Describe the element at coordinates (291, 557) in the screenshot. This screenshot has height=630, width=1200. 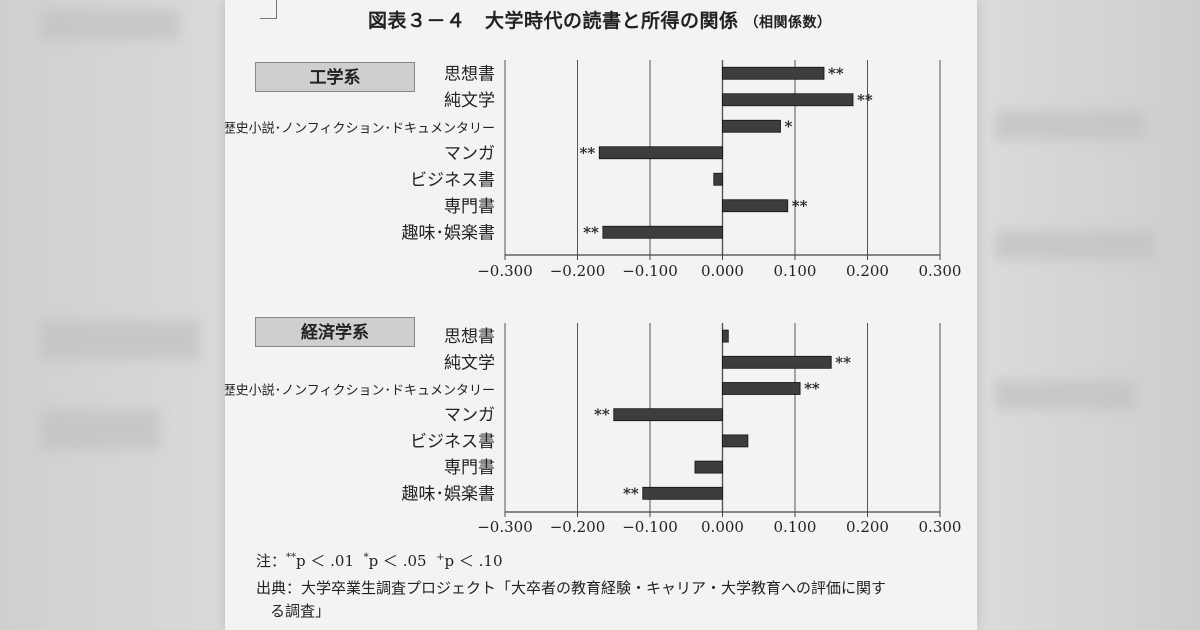
I see `sig1-mark: **` at that location.